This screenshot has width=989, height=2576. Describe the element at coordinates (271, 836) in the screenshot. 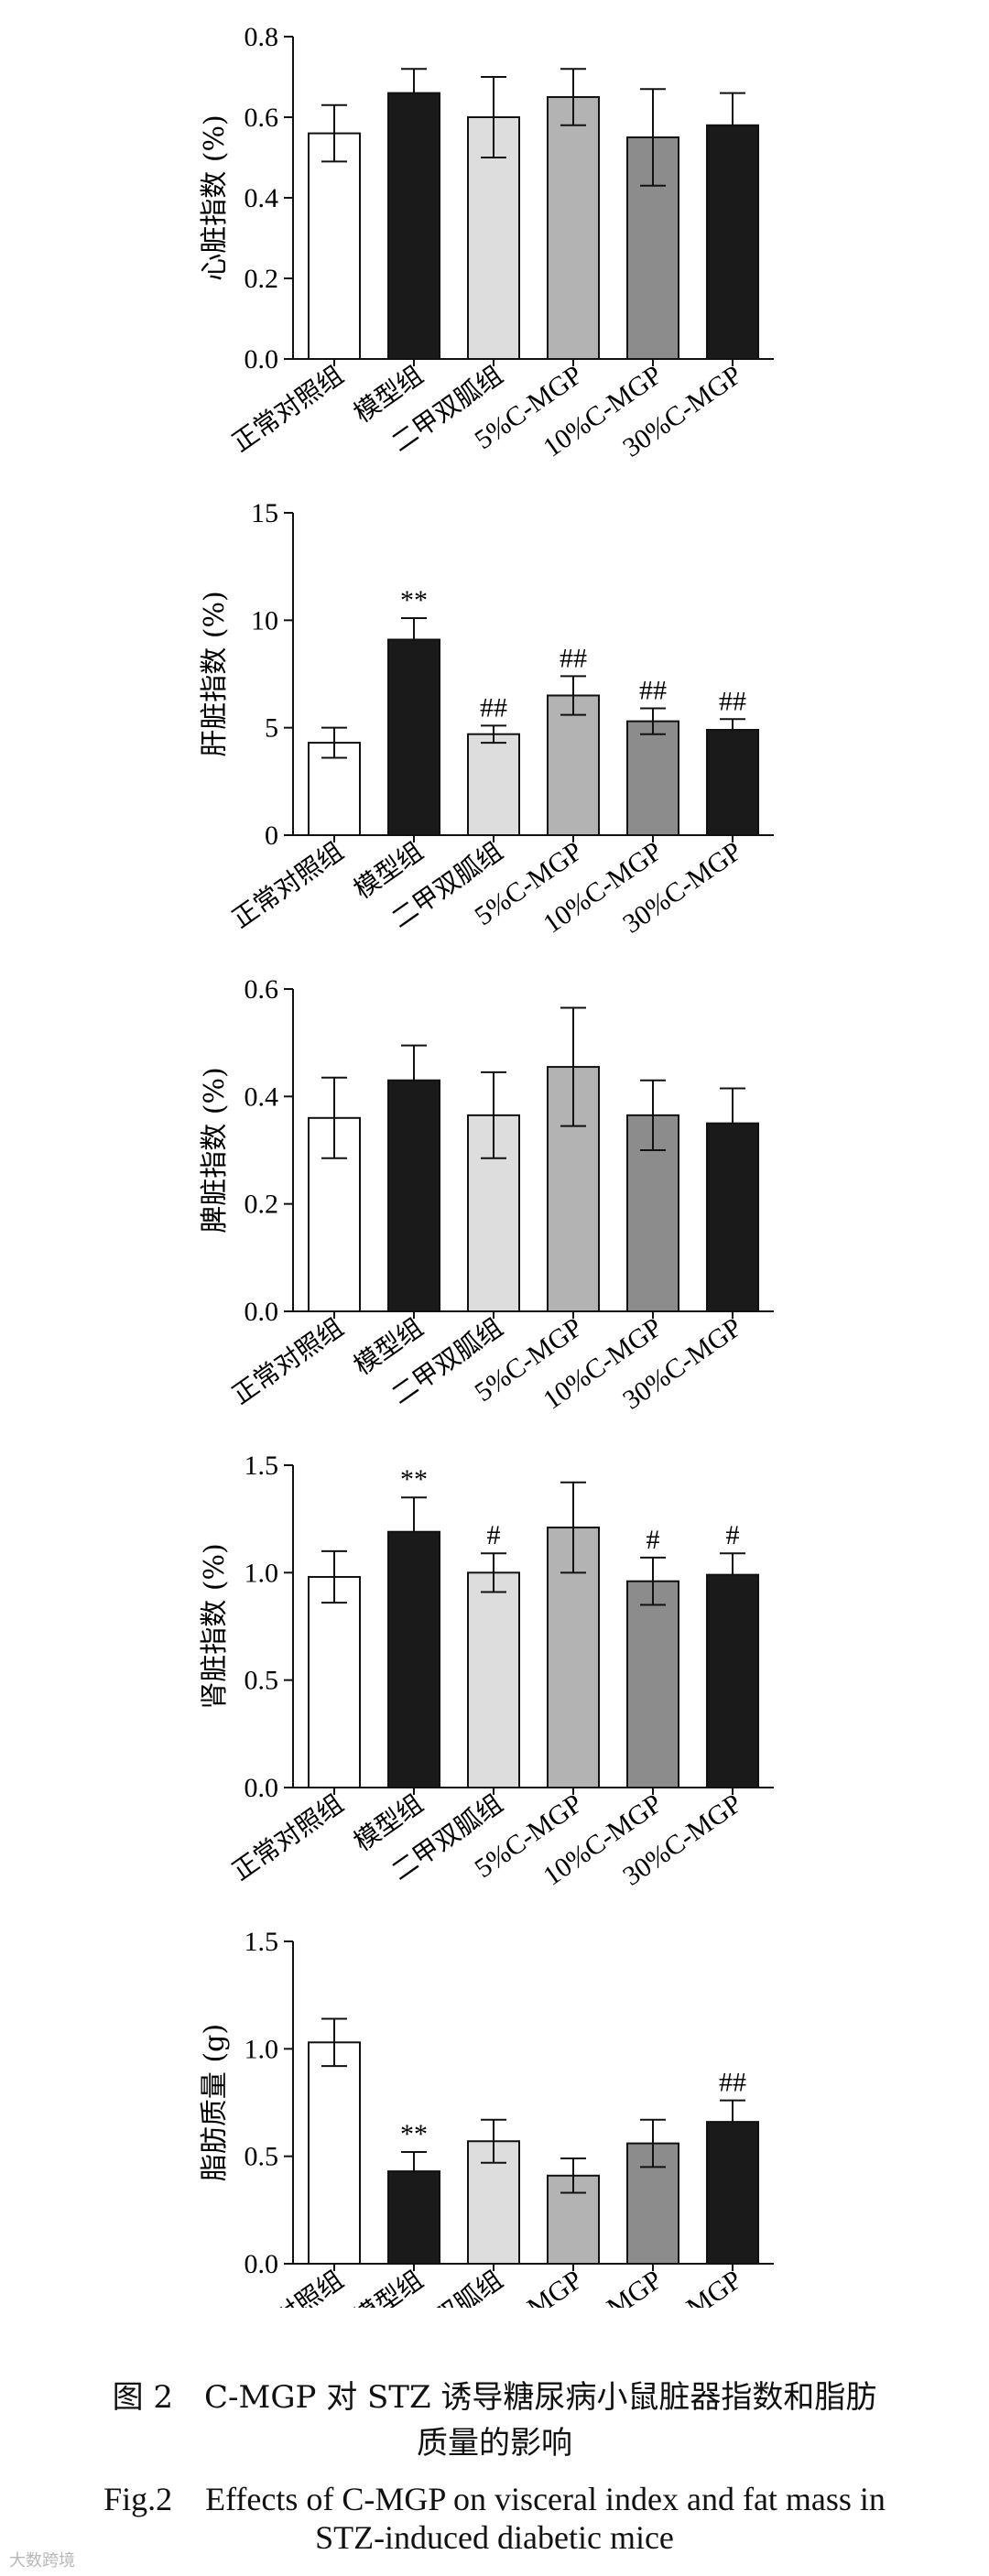

I see `y-tick-label: 0` at that location.